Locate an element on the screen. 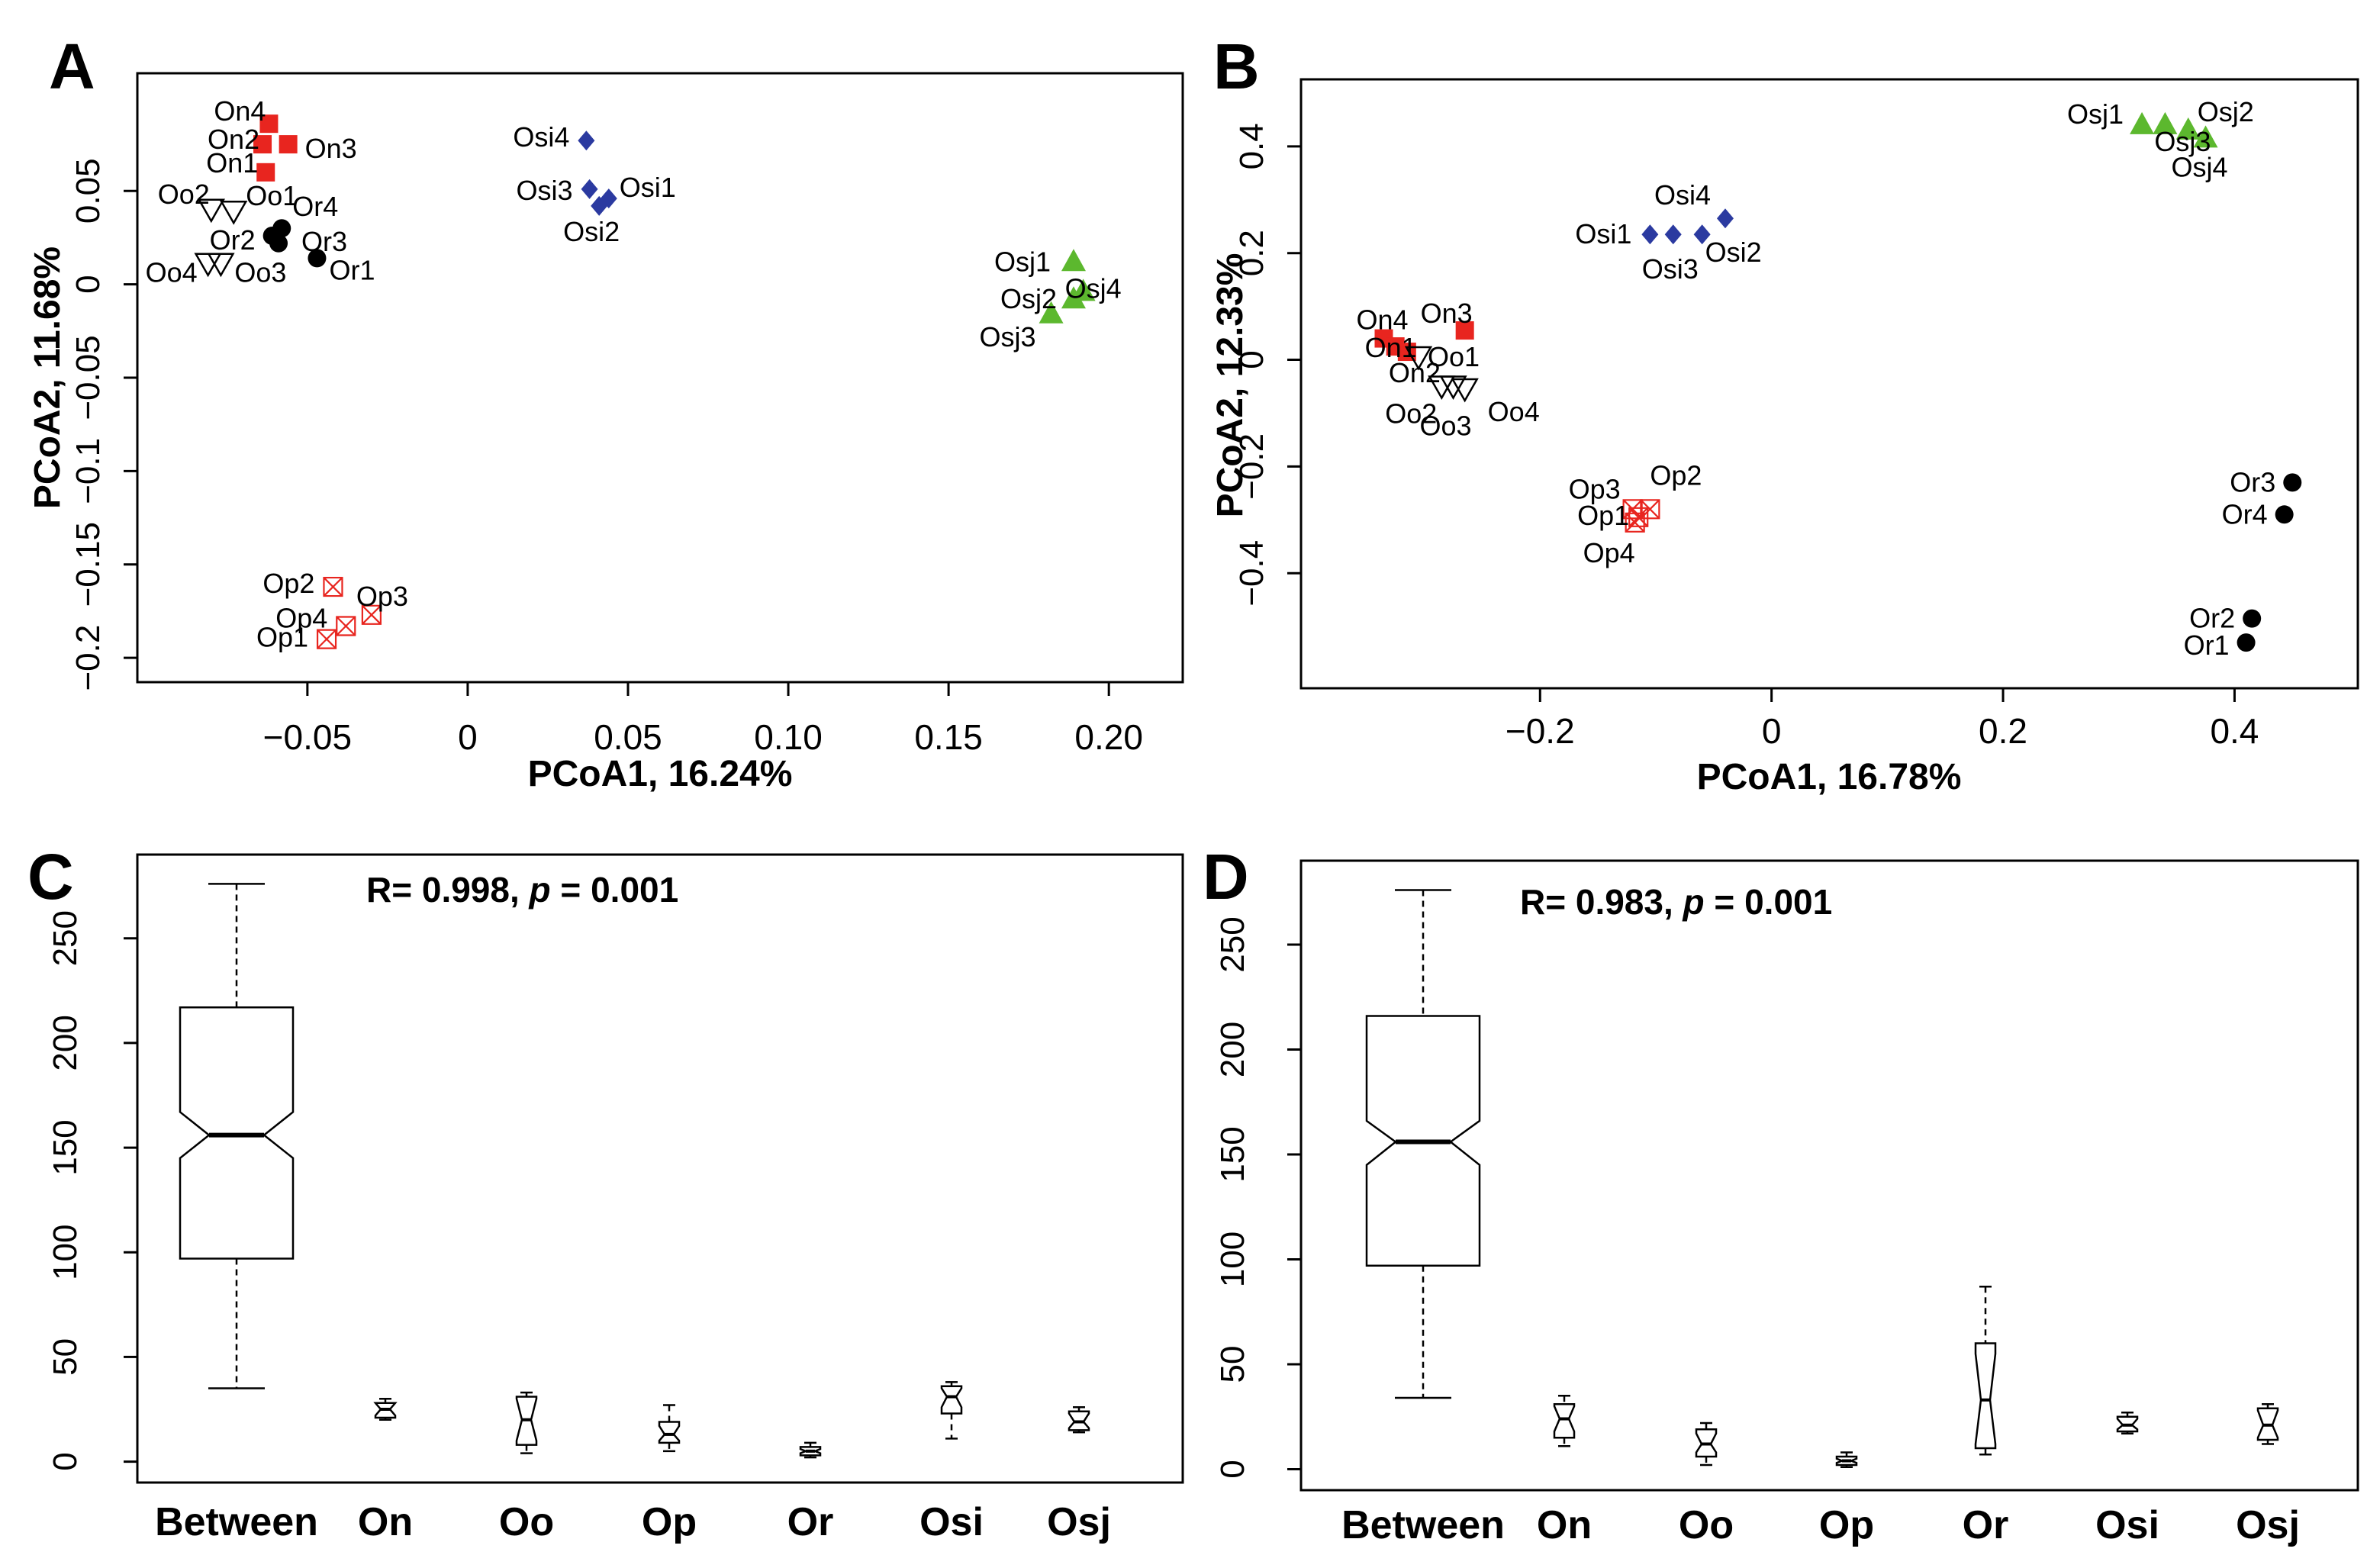 The width and height of the screenshot is (2367, 1568). y-tick-label: 0.05 is located at coordinates (88, 191).